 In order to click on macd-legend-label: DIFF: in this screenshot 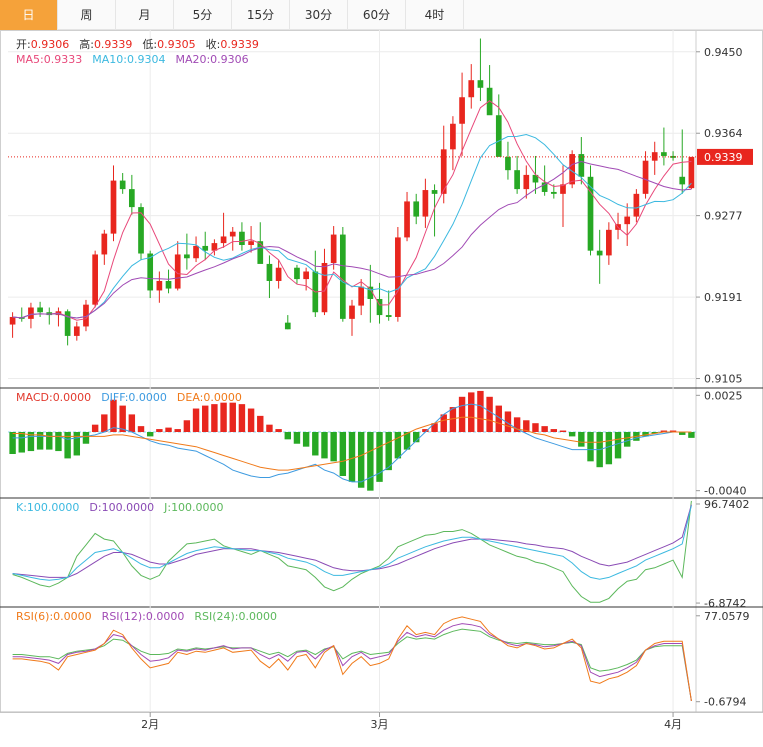, I will do `click(114, 397)`.